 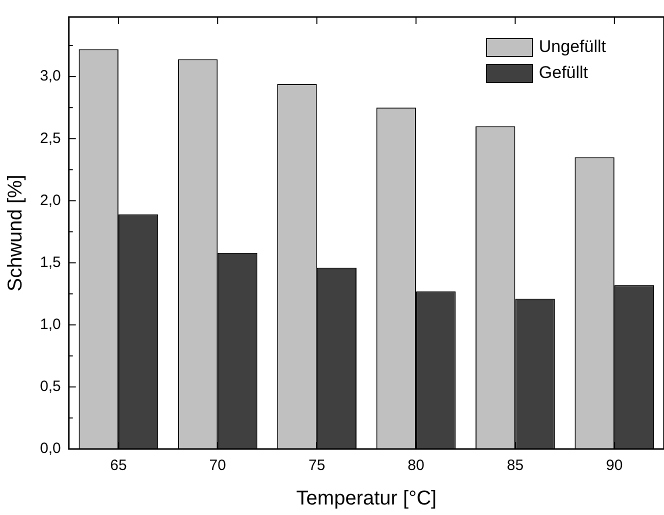 I want to click on y-tick-label: 3,0, so click(x=50, y=76).